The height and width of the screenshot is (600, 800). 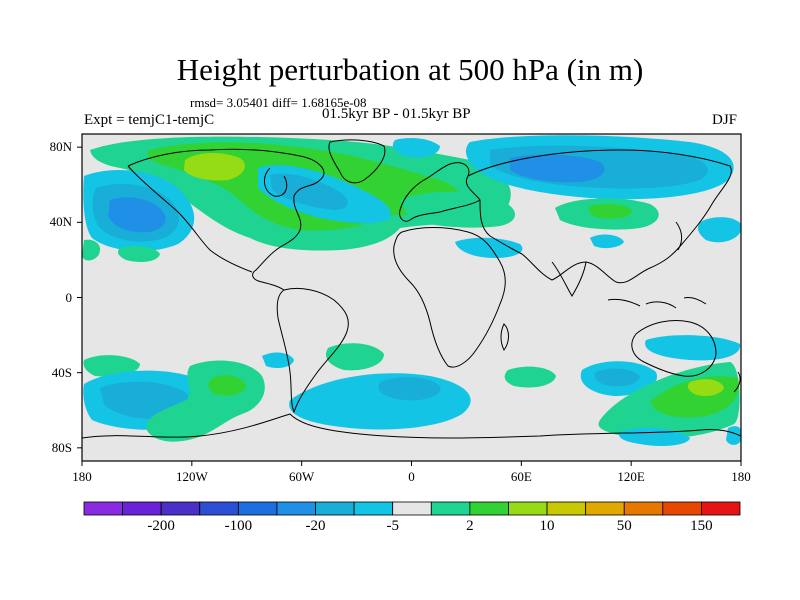 I want to click on y-tick-label: 80S, so click(x=61, y=447).